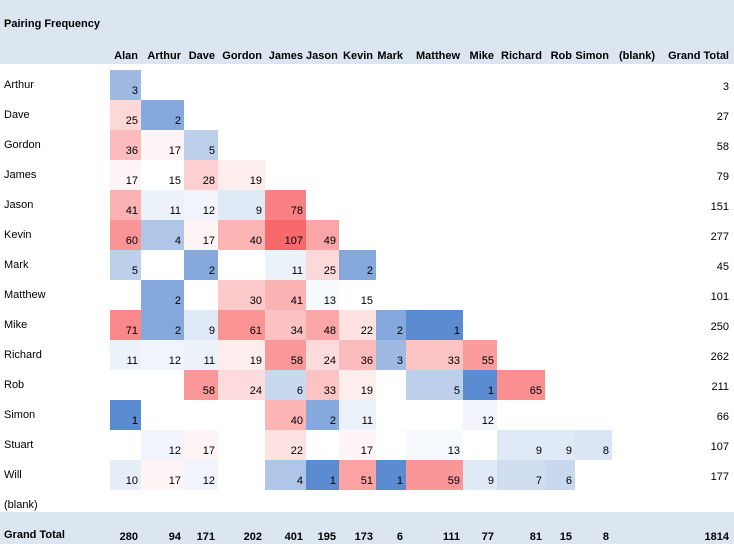  What do you see at coordinates (719, 357) in the screenshot?
I see `row-grand-total: 262` at bounding box center [719, 357].